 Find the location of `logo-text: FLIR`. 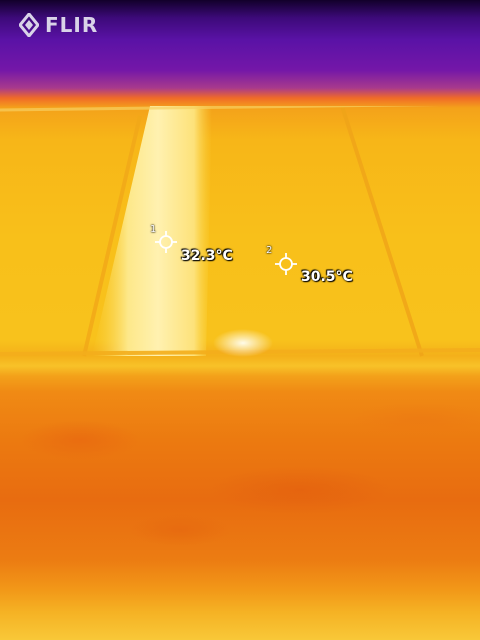

logo-text: FLIR is located at coordinates (72, 25).